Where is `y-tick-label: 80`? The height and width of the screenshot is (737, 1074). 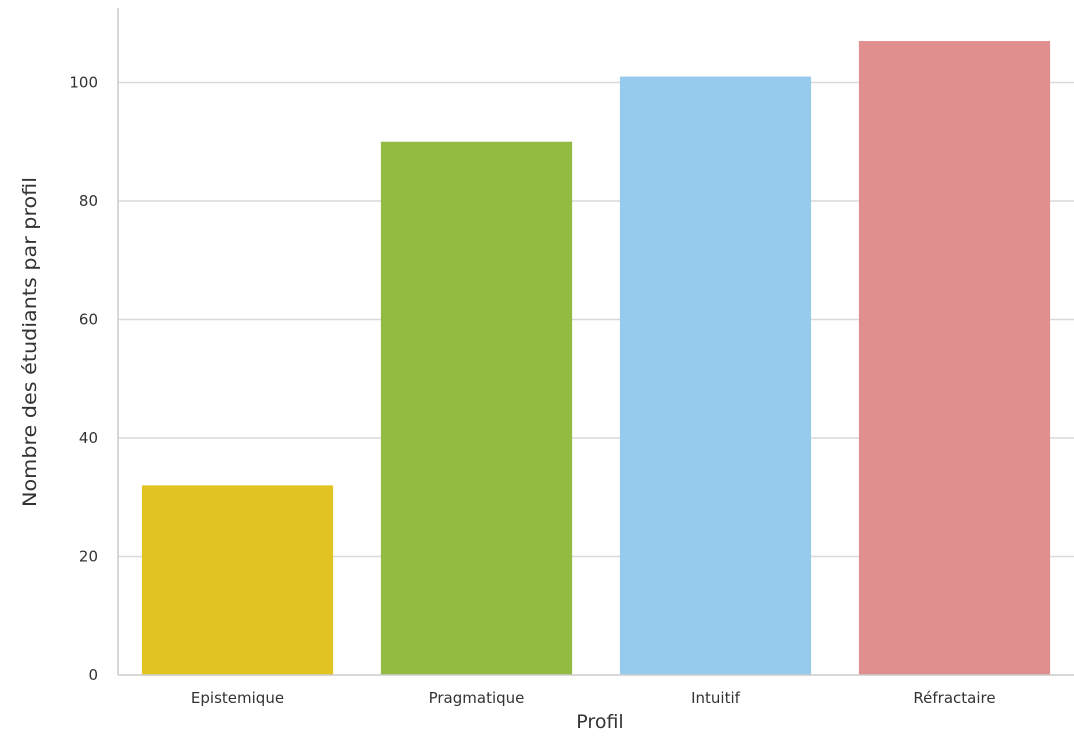
y-tick-label: 80 is located at coordinates (88, 201).